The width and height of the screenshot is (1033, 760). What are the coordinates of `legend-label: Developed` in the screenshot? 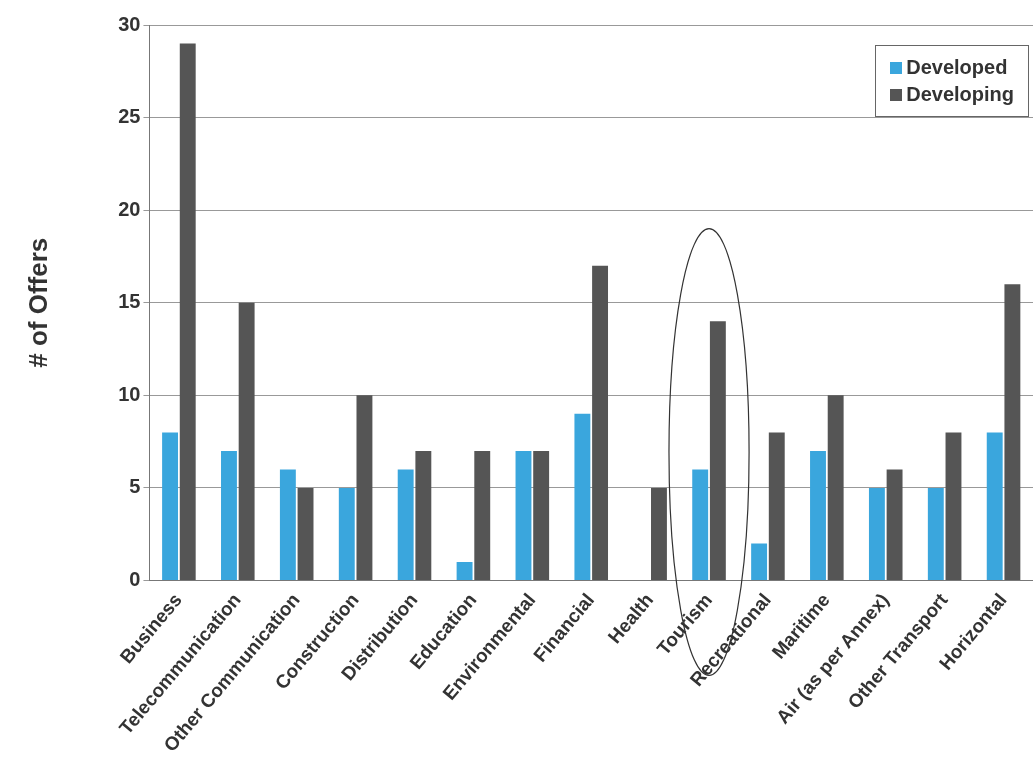 It's located at (957, 67).